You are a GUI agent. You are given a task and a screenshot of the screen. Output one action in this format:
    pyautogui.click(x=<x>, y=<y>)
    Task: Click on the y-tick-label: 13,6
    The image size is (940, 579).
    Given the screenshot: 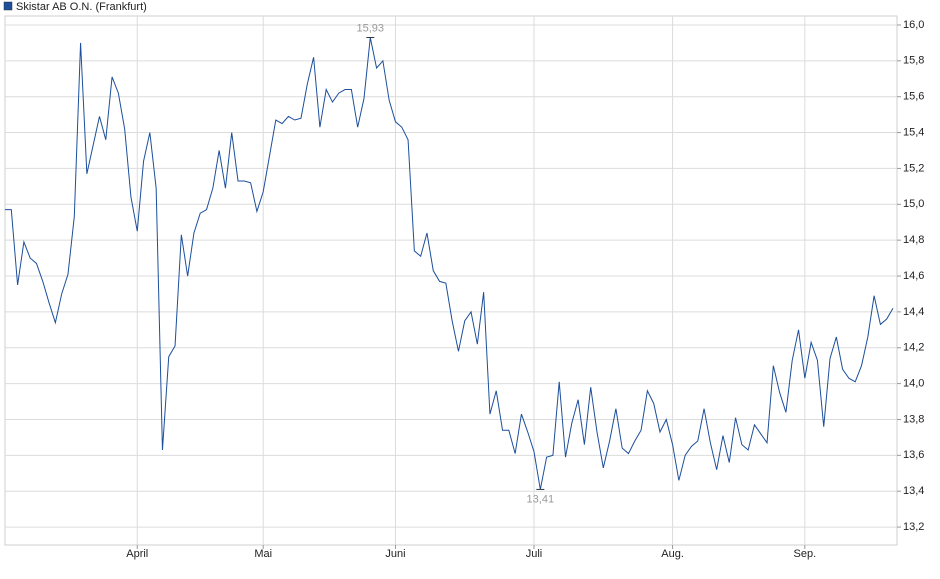 What is the action you would take?
    pyautogui.click(x=913, y=455)
    